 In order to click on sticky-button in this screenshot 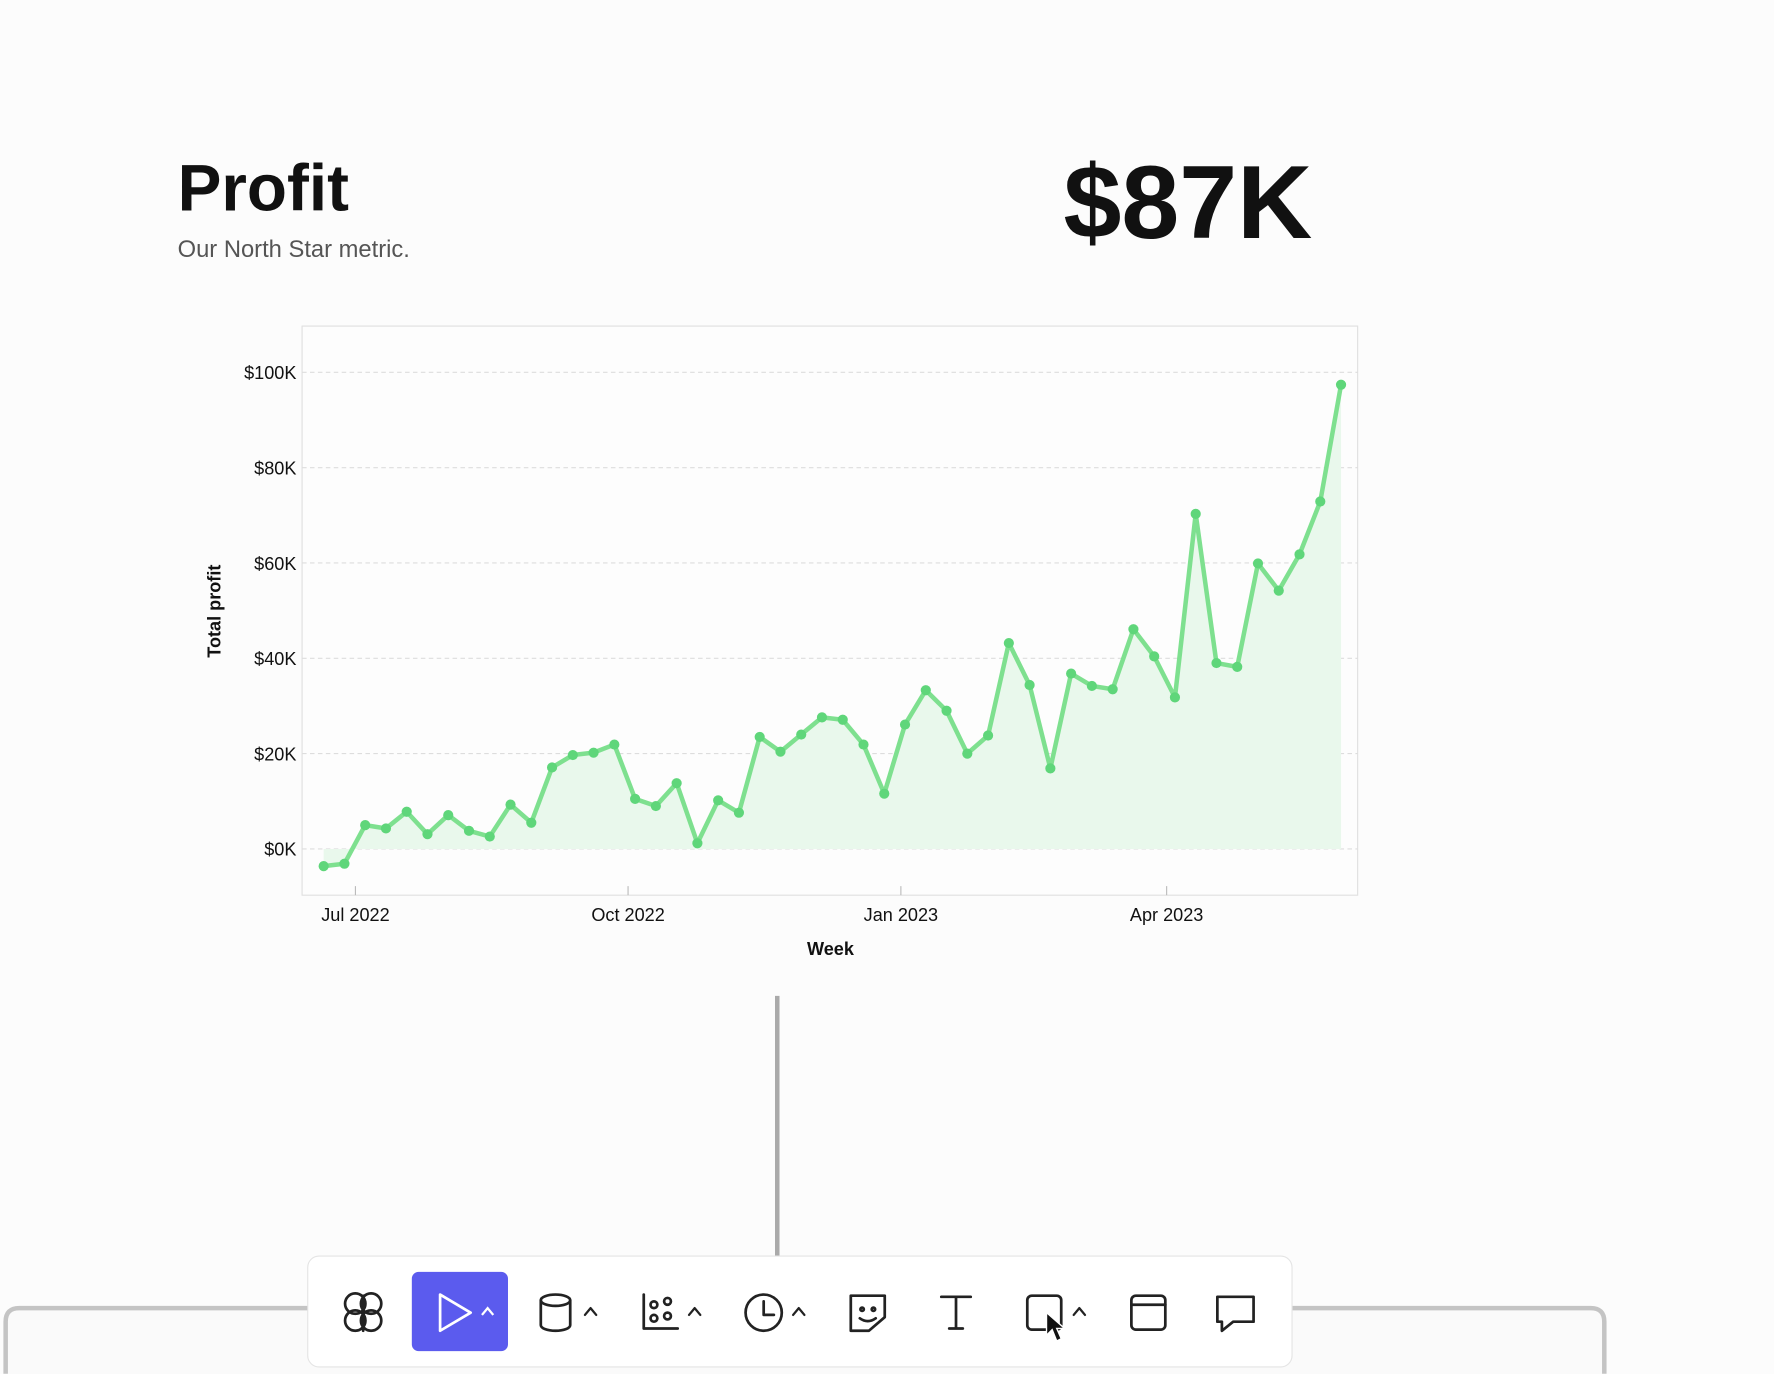, I will do `click(868, 1313)`.